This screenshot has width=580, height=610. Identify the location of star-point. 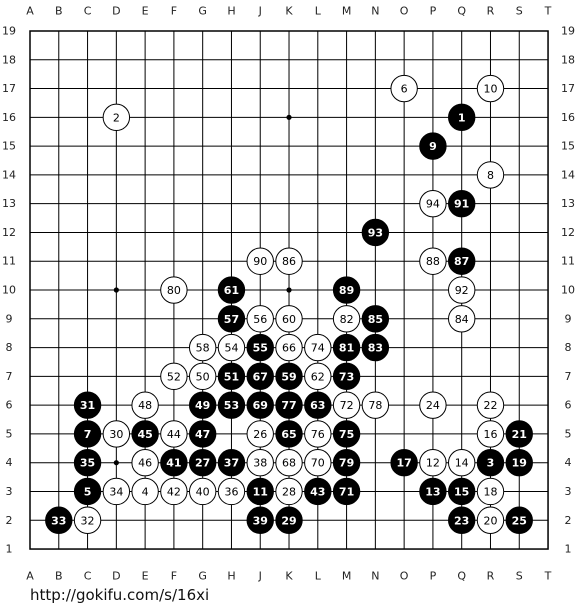
(289, 290).